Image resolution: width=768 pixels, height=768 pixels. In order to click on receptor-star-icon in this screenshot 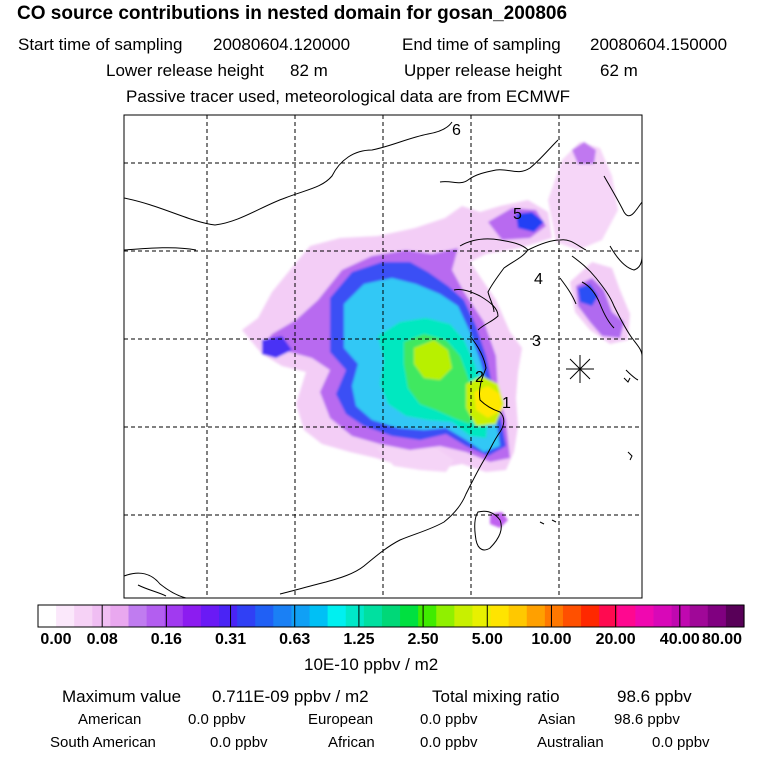, I will do `click(580, 369)`.